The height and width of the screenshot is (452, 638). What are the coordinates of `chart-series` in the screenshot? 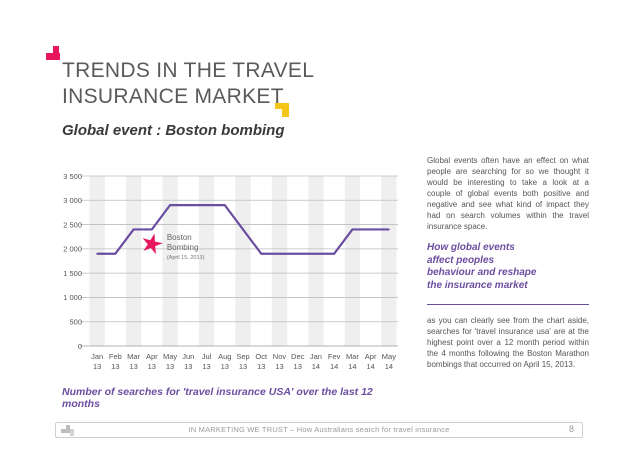 It's located at (243, 229).